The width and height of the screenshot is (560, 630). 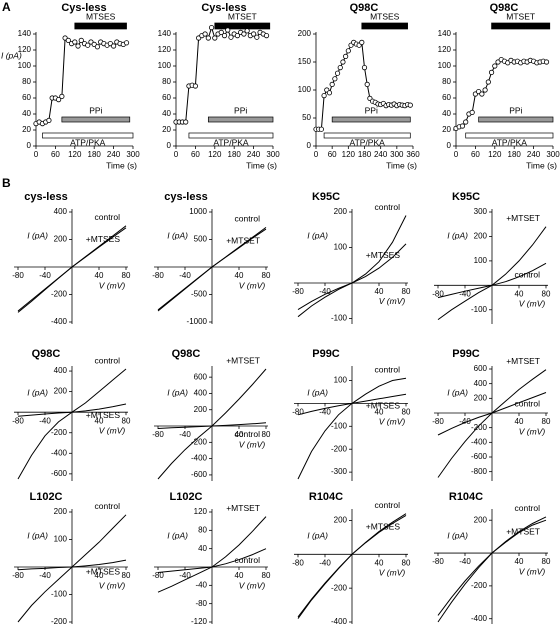 What do you see at coordinates (223, 8) in the screenshot?
I see `chart-title: Cys-less` at bounding box center [223, 8].